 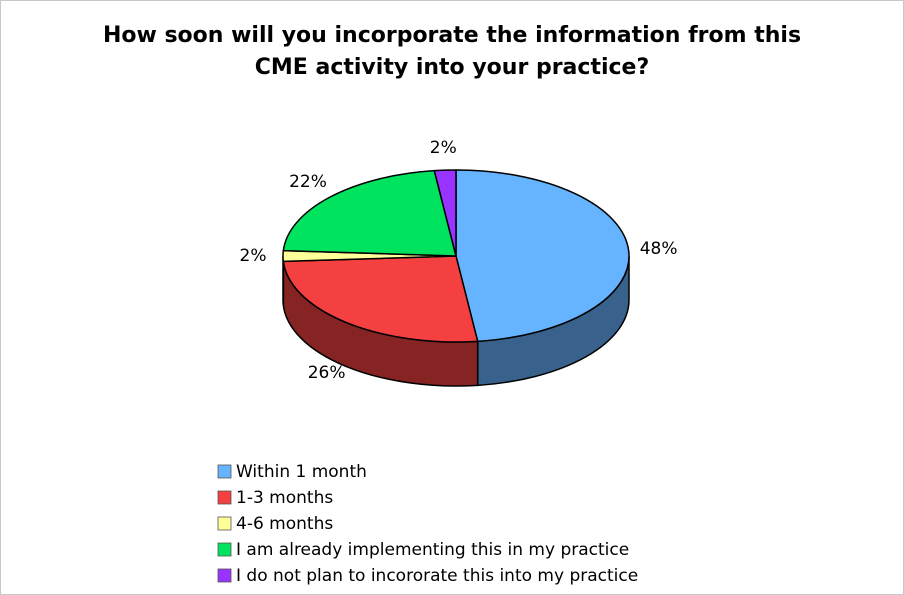 What do you see at coordinates (284, 524) in the screenshot?
I see `legend-label: 4-6 months` at bounding box center [284, 524].